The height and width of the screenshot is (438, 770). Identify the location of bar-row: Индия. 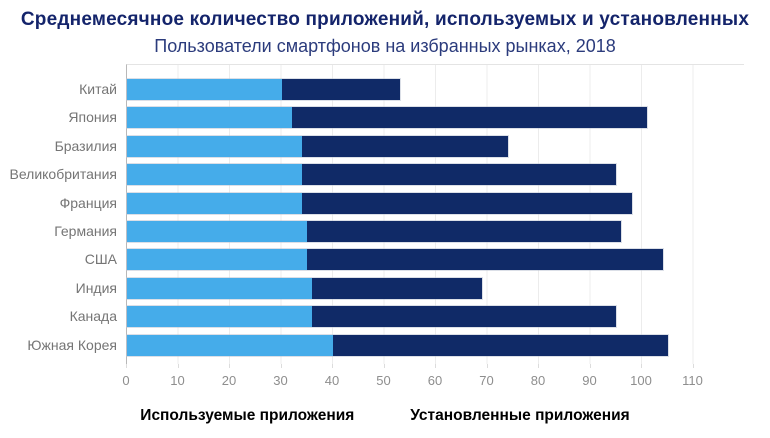
(410, 288).